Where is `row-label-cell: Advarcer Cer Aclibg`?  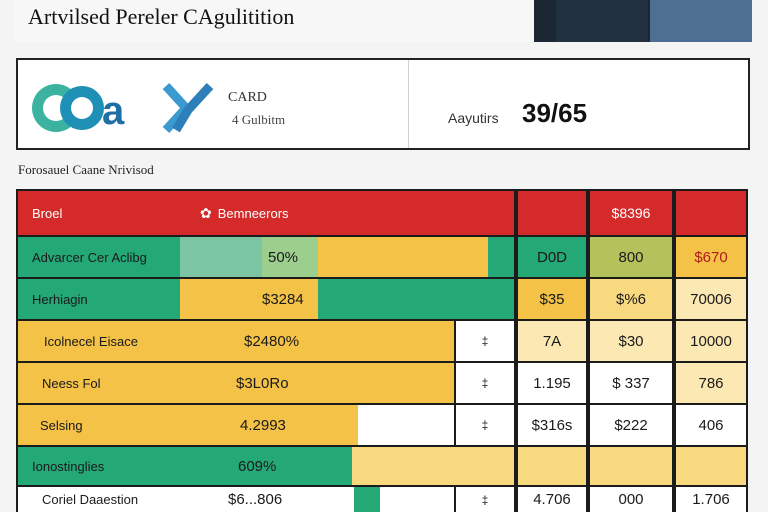
row-label-cell: Advarcer Cer Aclibg is located at coordinates (99, 257).